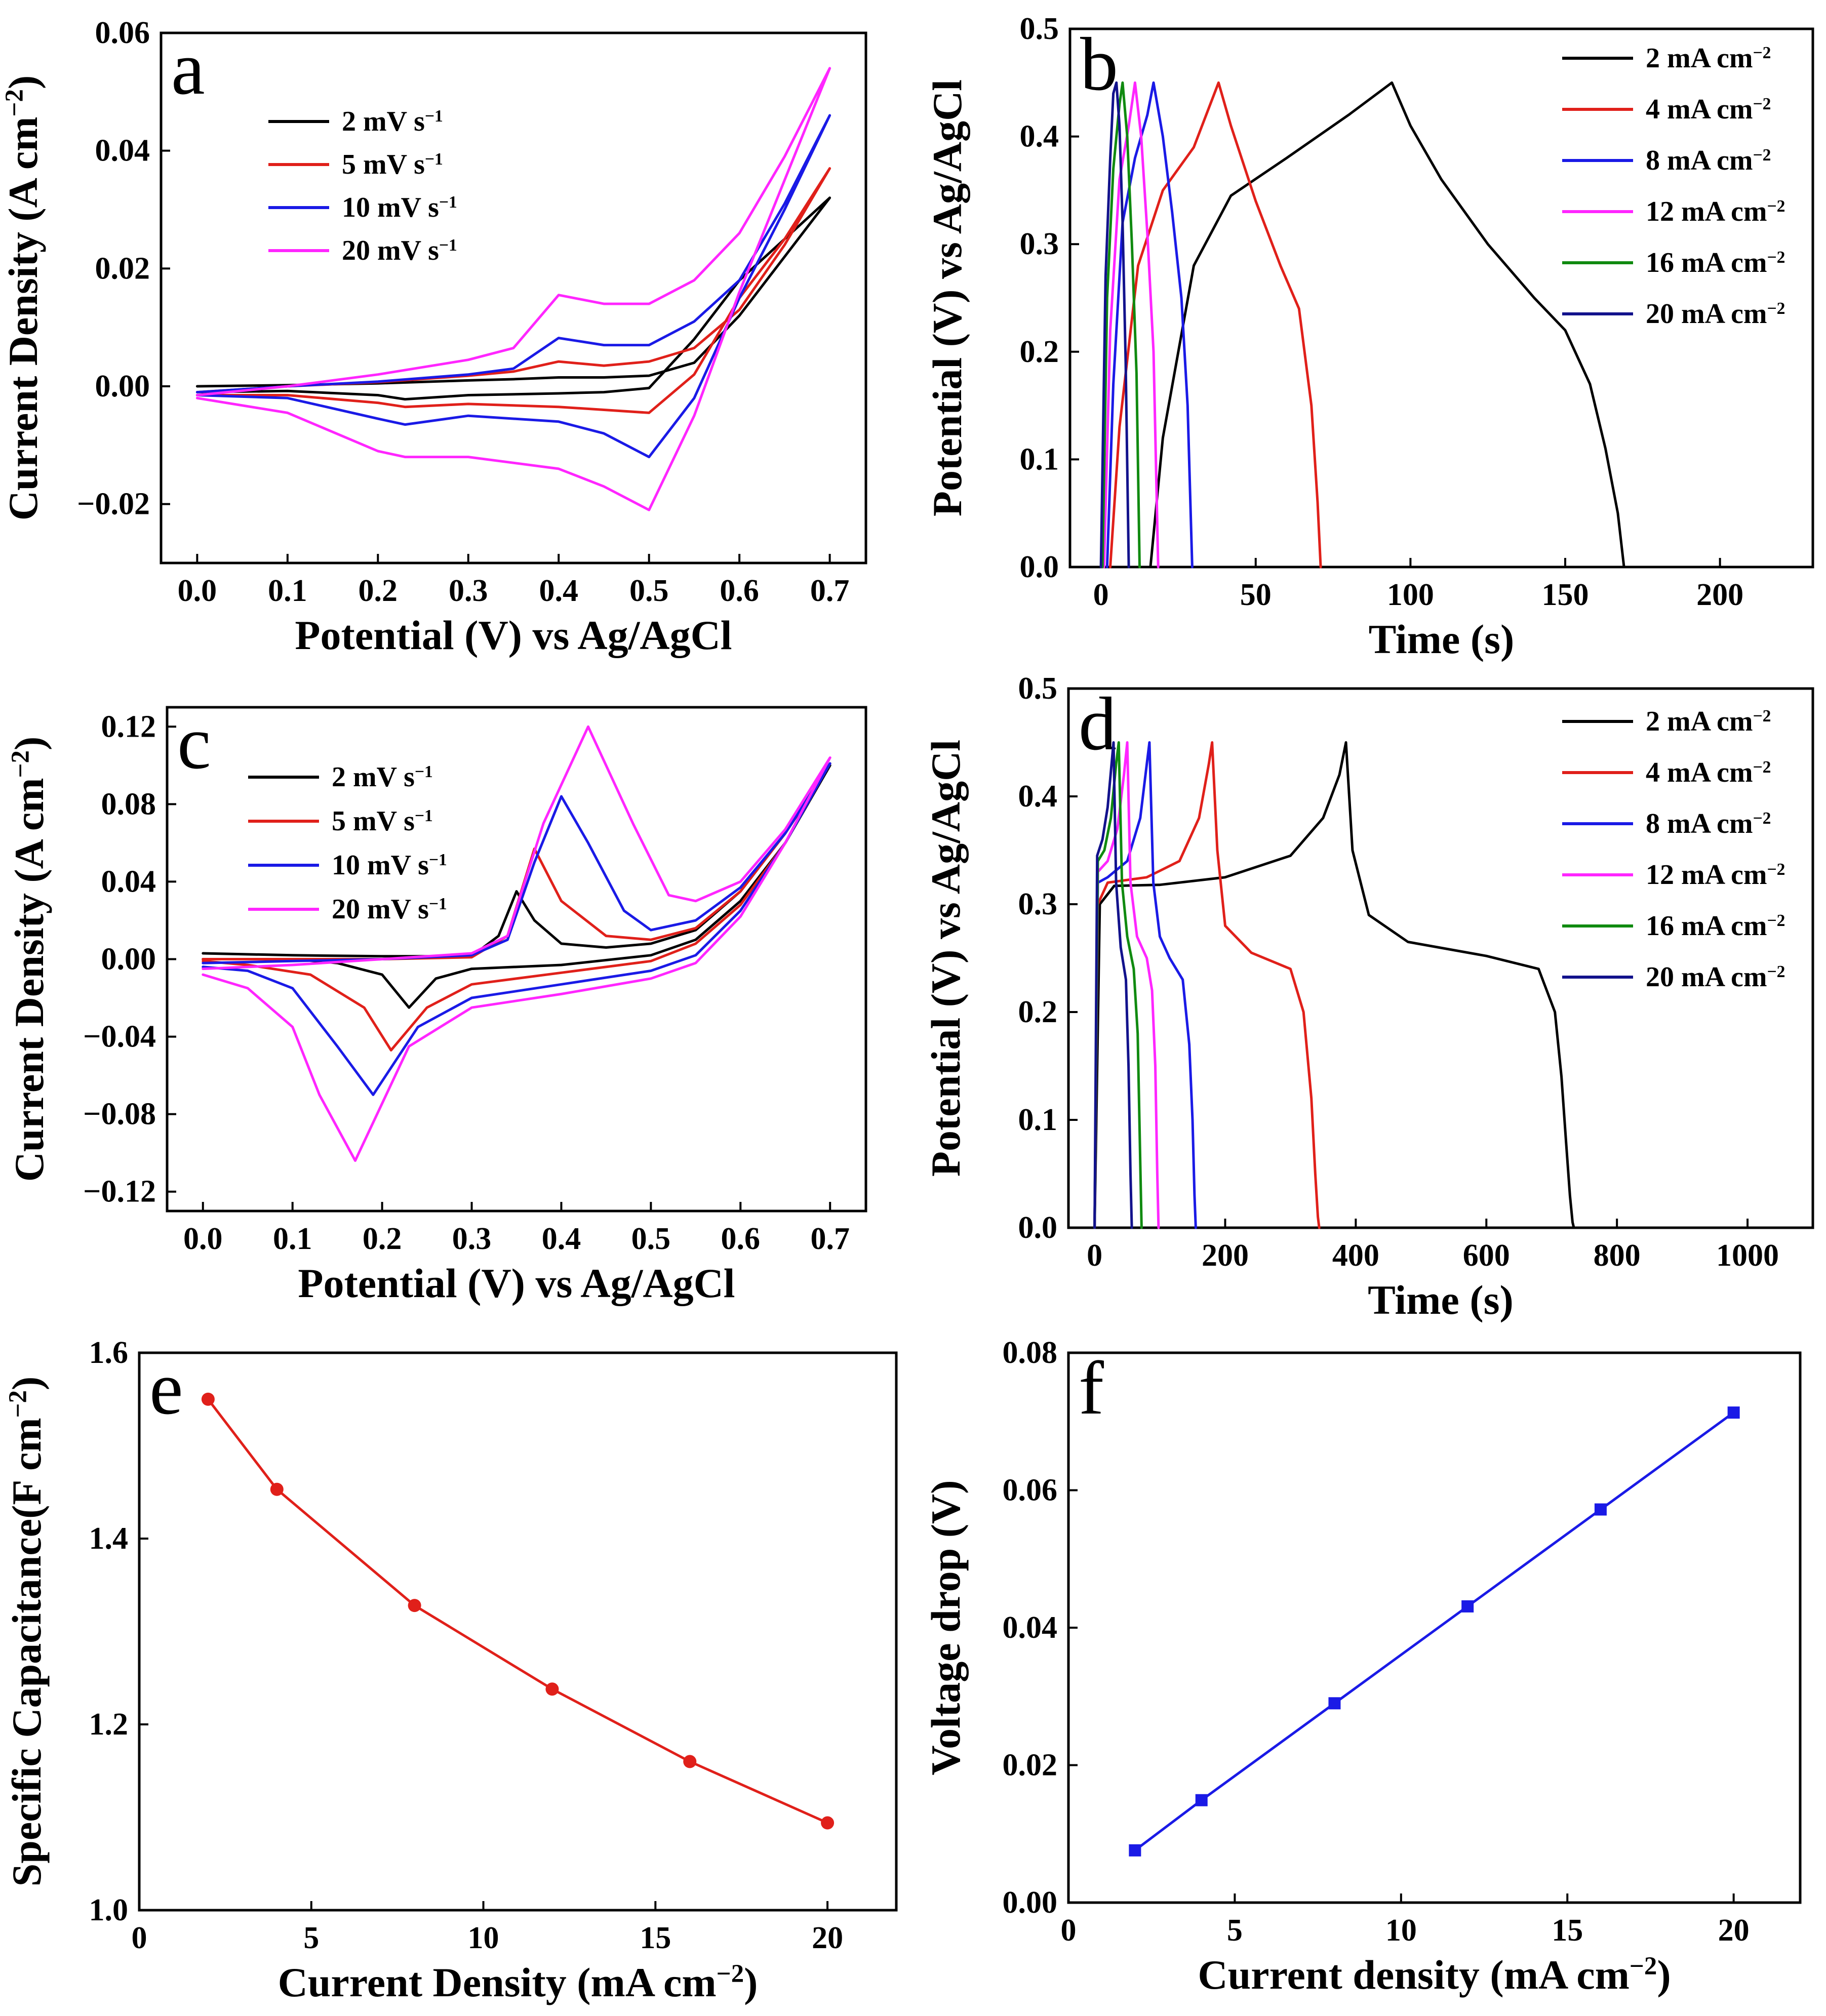  I want to click on y-tick-label: −0.04, so click(120, 1037).